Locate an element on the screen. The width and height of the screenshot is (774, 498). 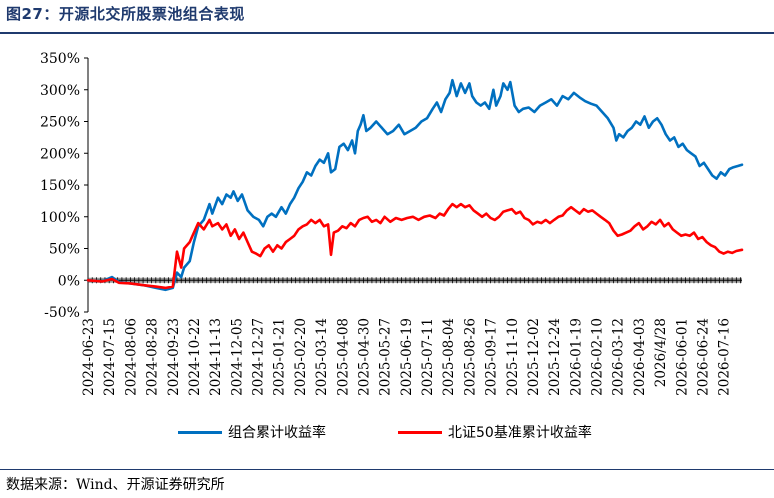
y-tick-label: 0% is located at coordinates (69, 281).